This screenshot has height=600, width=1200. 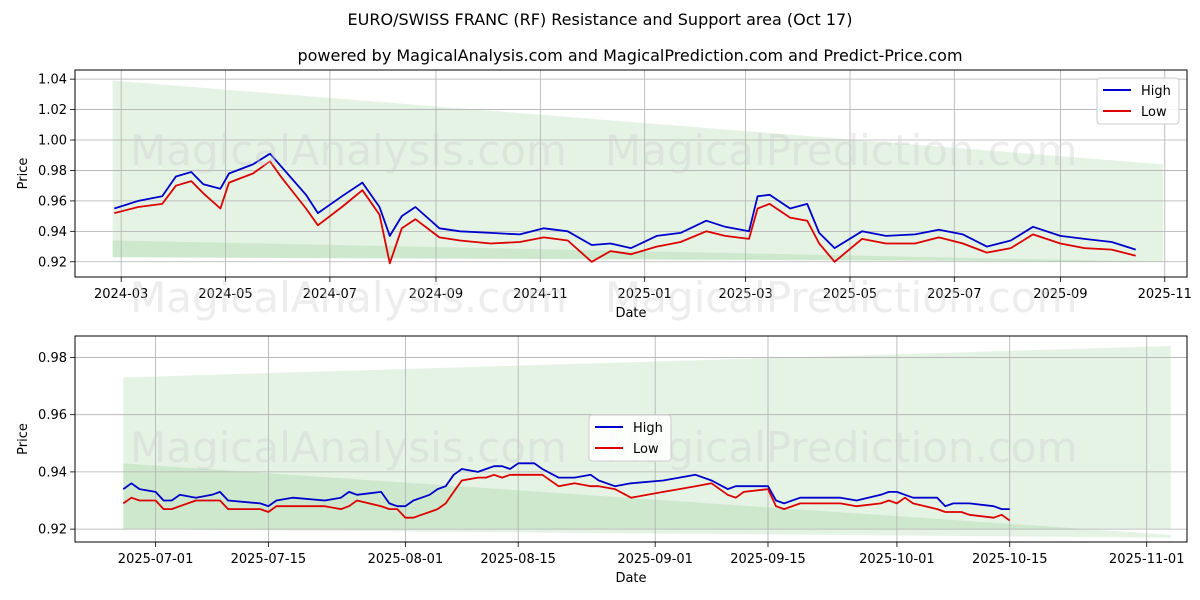 I want to click on y-tick-label: 1.02, so click(x=52, y=110).